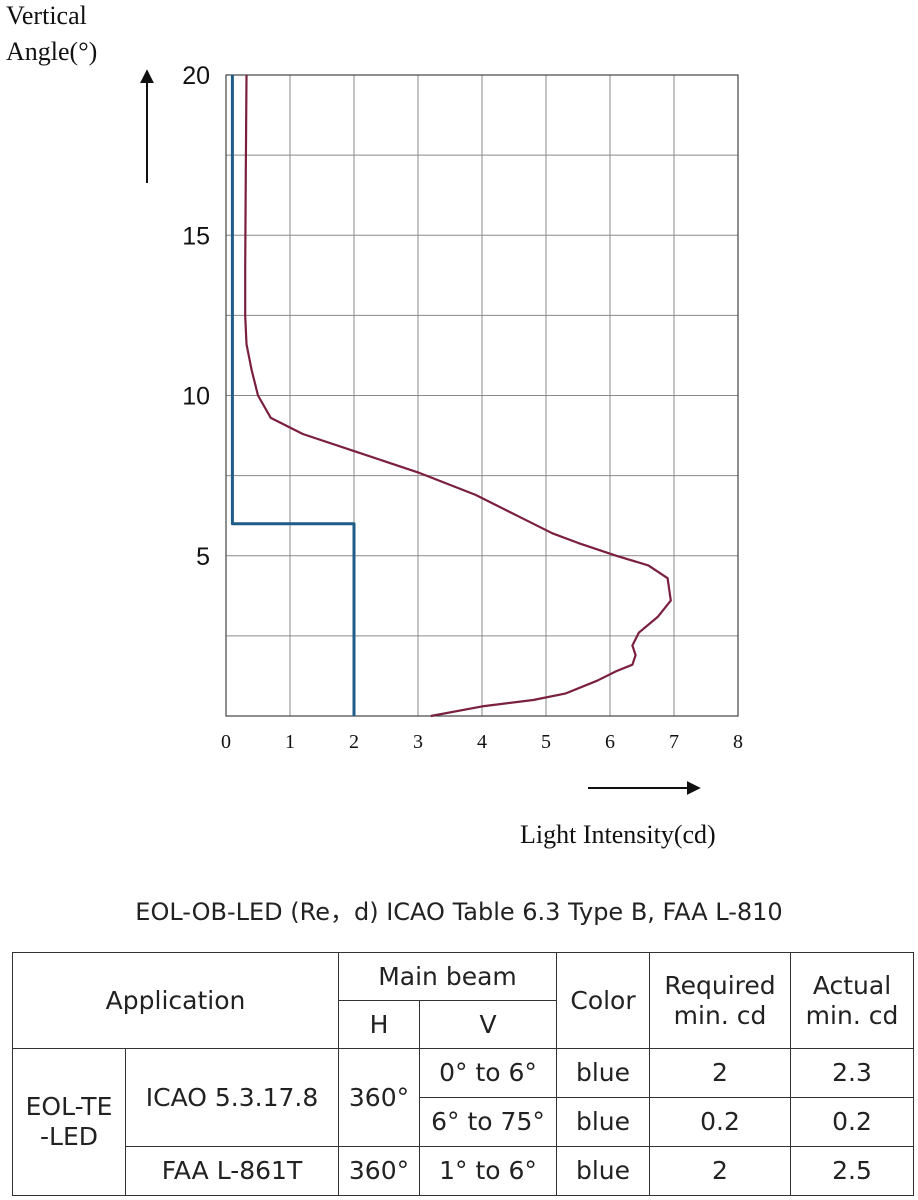  I want to click on x-tick-label: 8, so click(738, 742).